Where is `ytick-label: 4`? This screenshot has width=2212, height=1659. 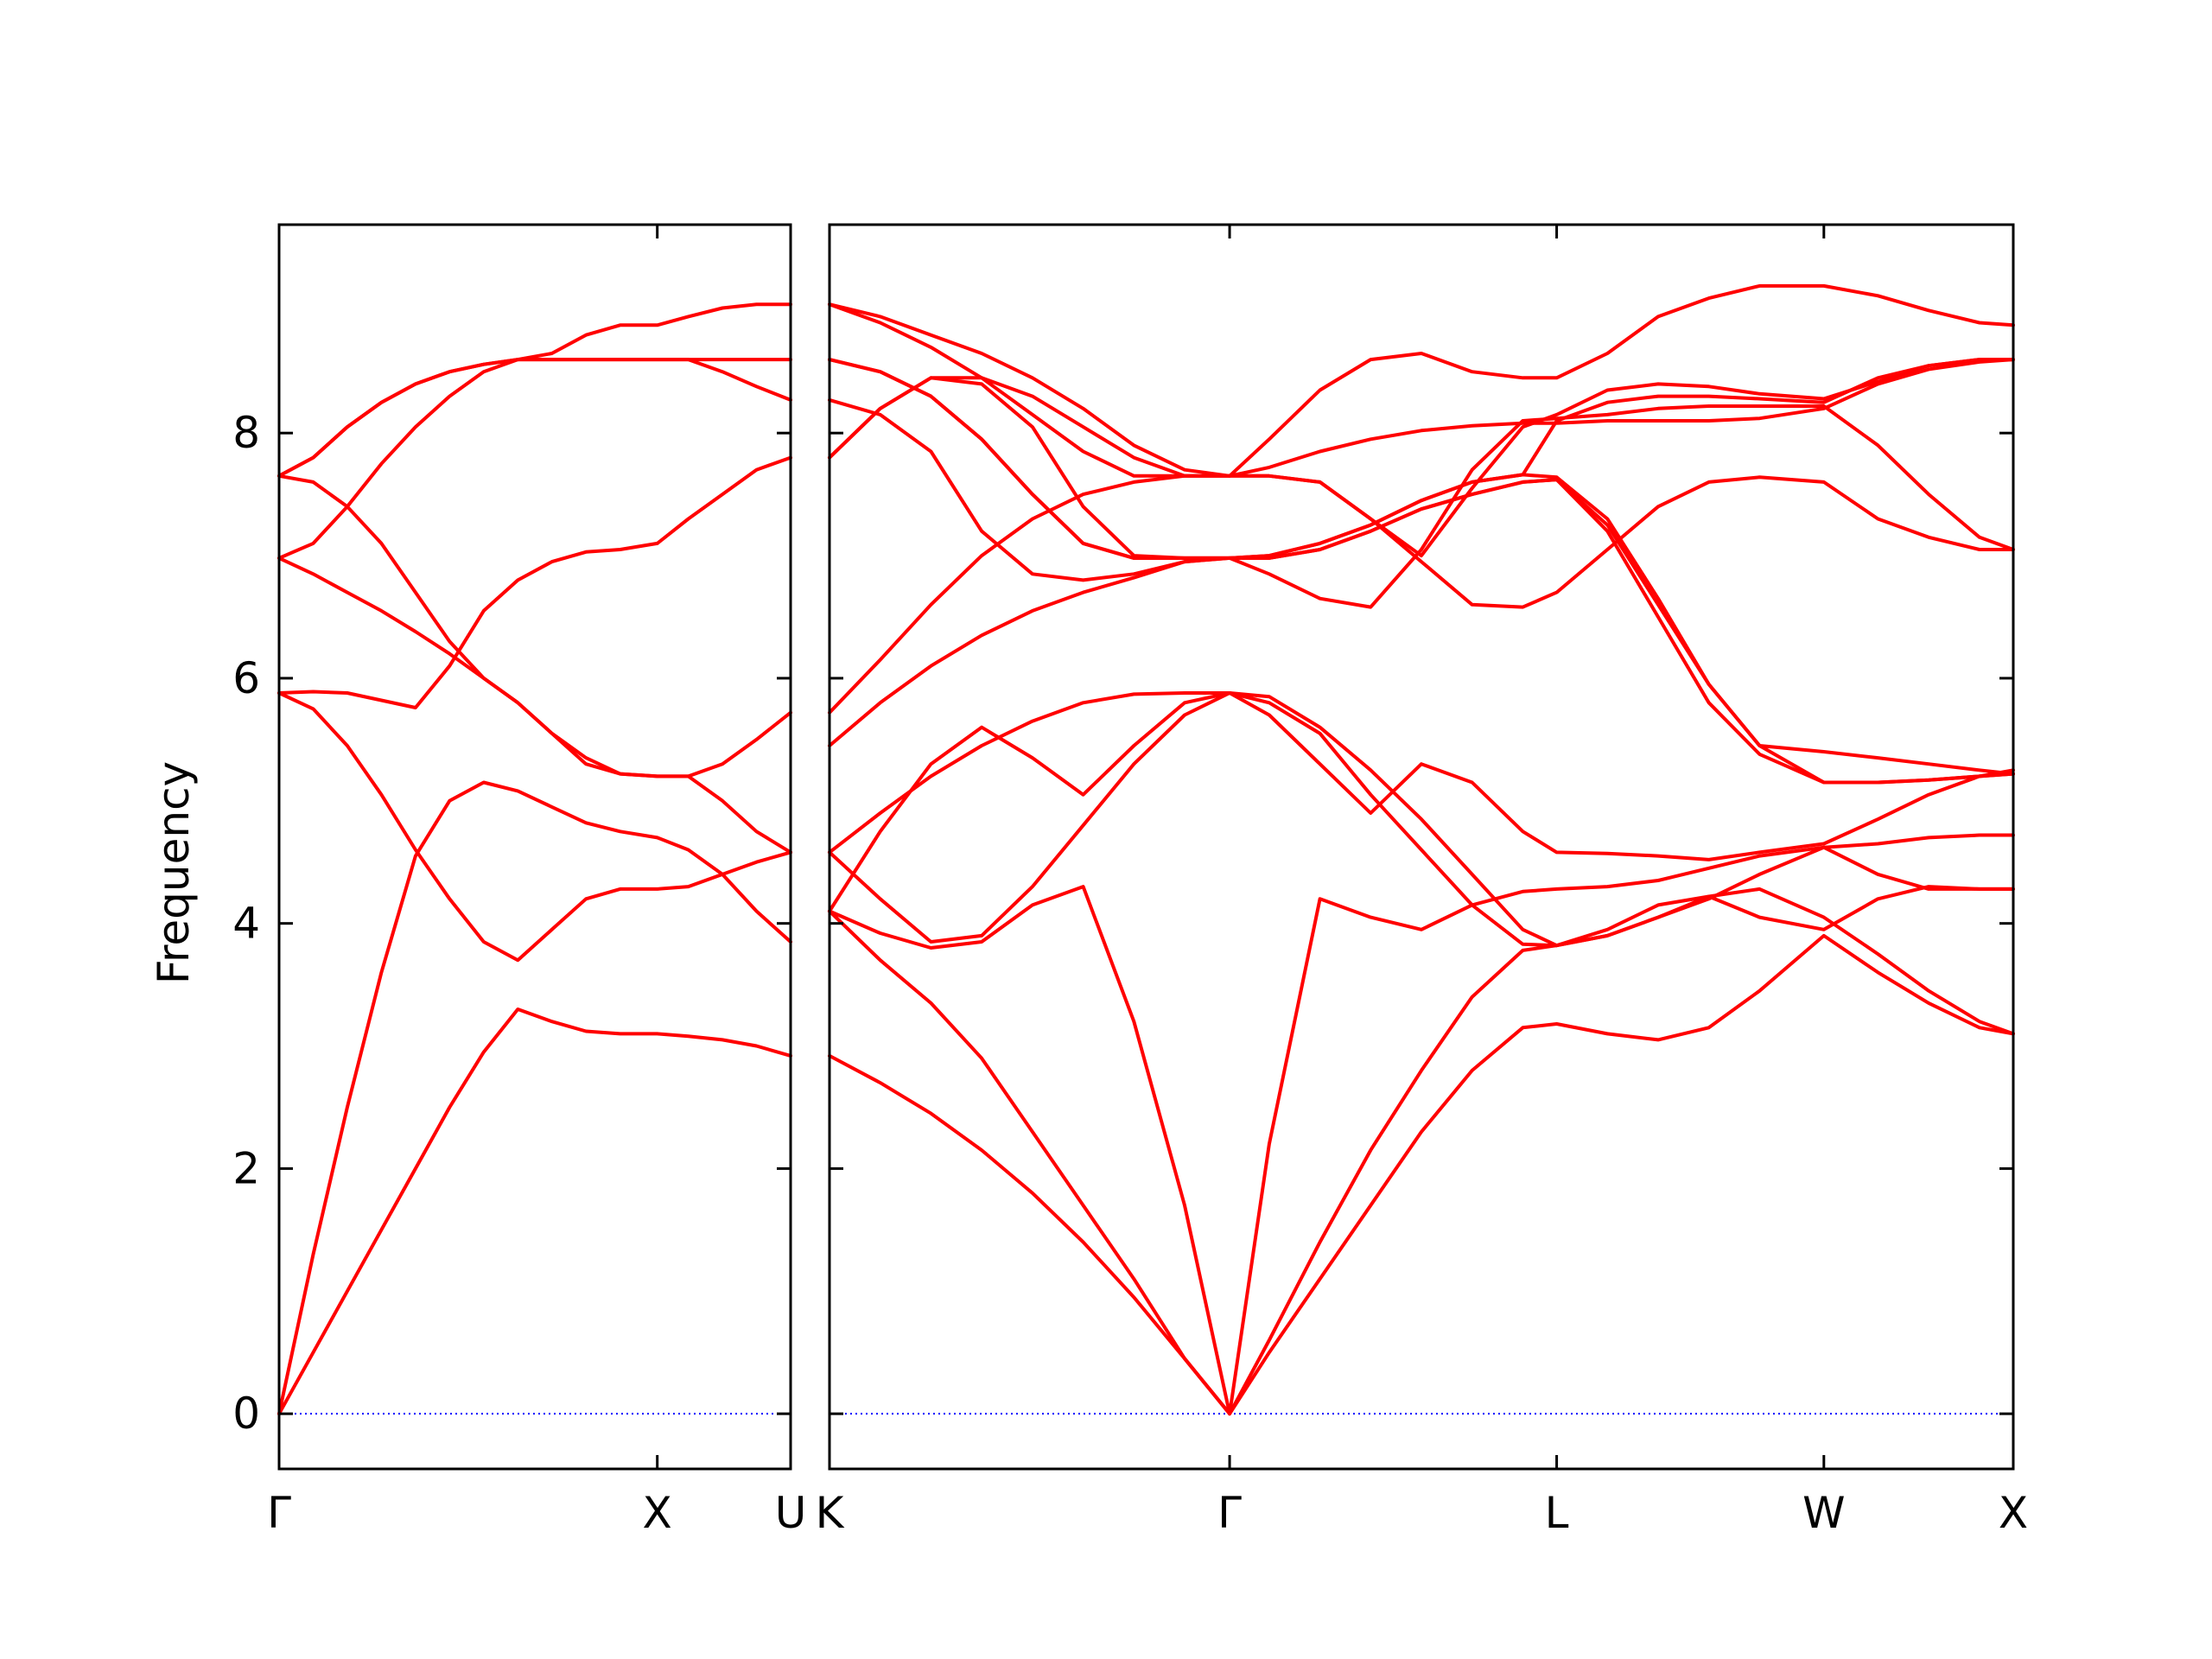
ytick-label: 4 is located at coordinates (246, 924).